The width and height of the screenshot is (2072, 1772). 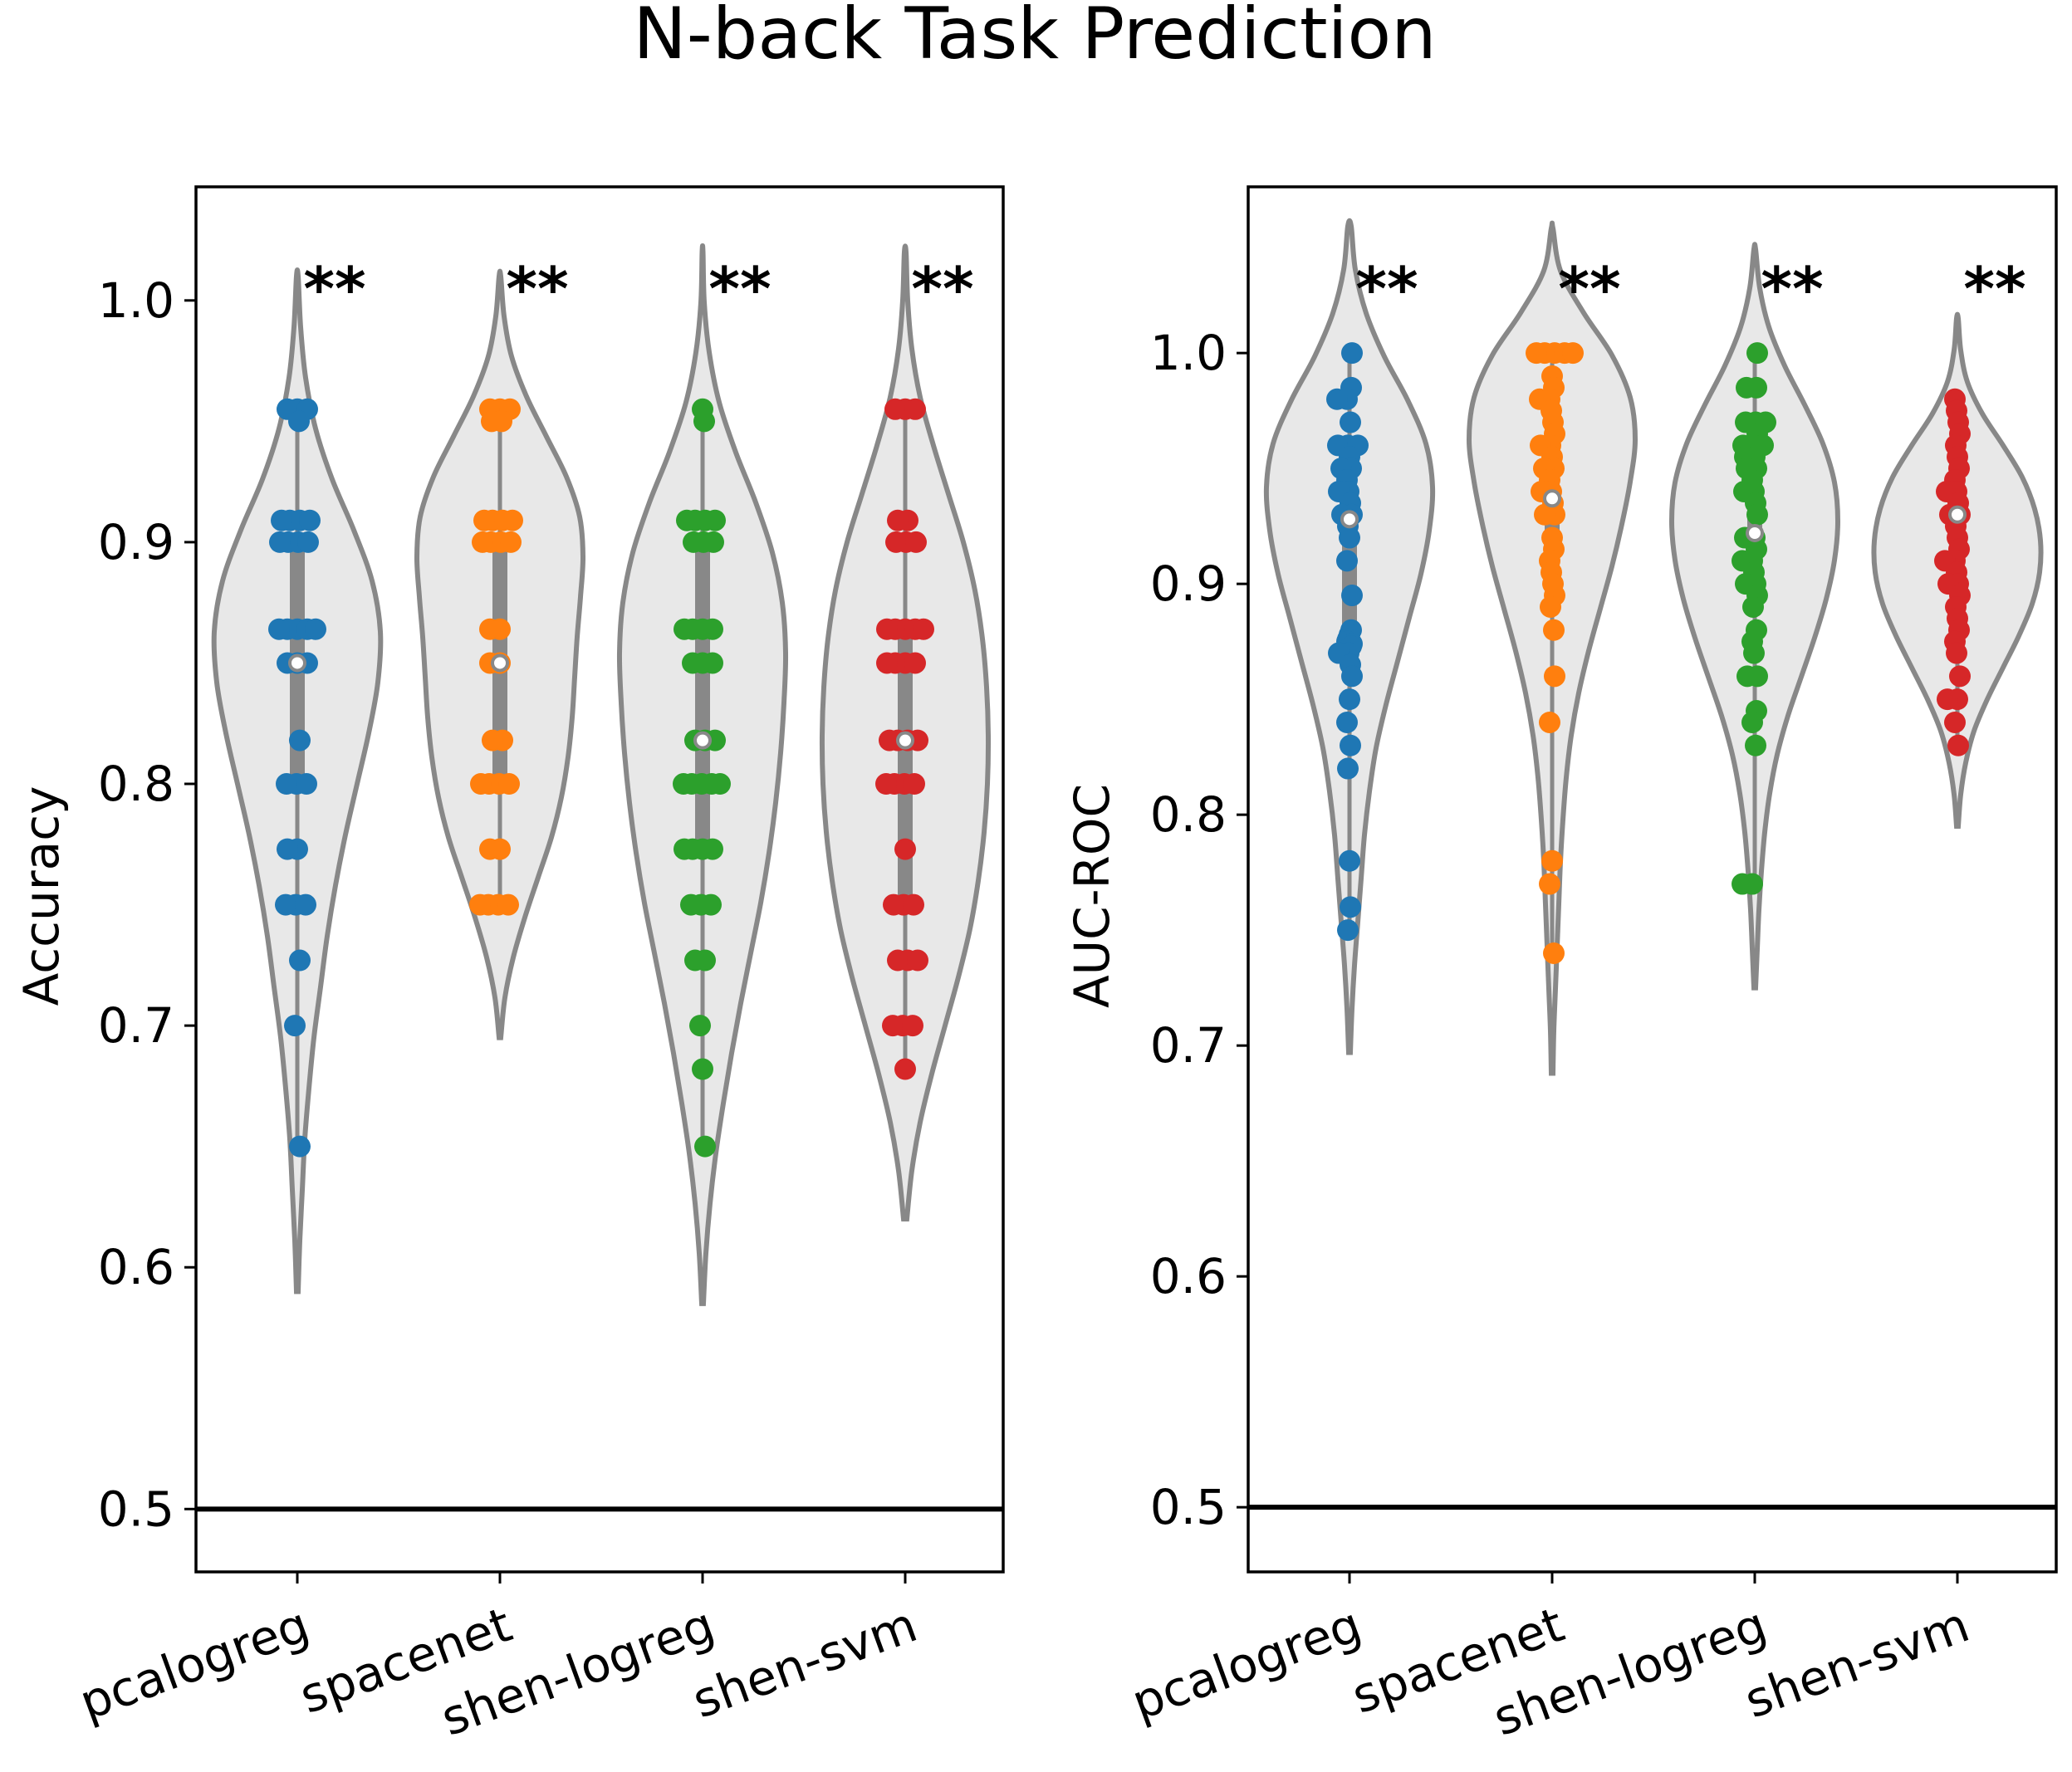 What do you see at coordinates (1188, 1276) in the screenshot?
I see `y-tick-label: 0.6` at bounding box center [1188, 1276].